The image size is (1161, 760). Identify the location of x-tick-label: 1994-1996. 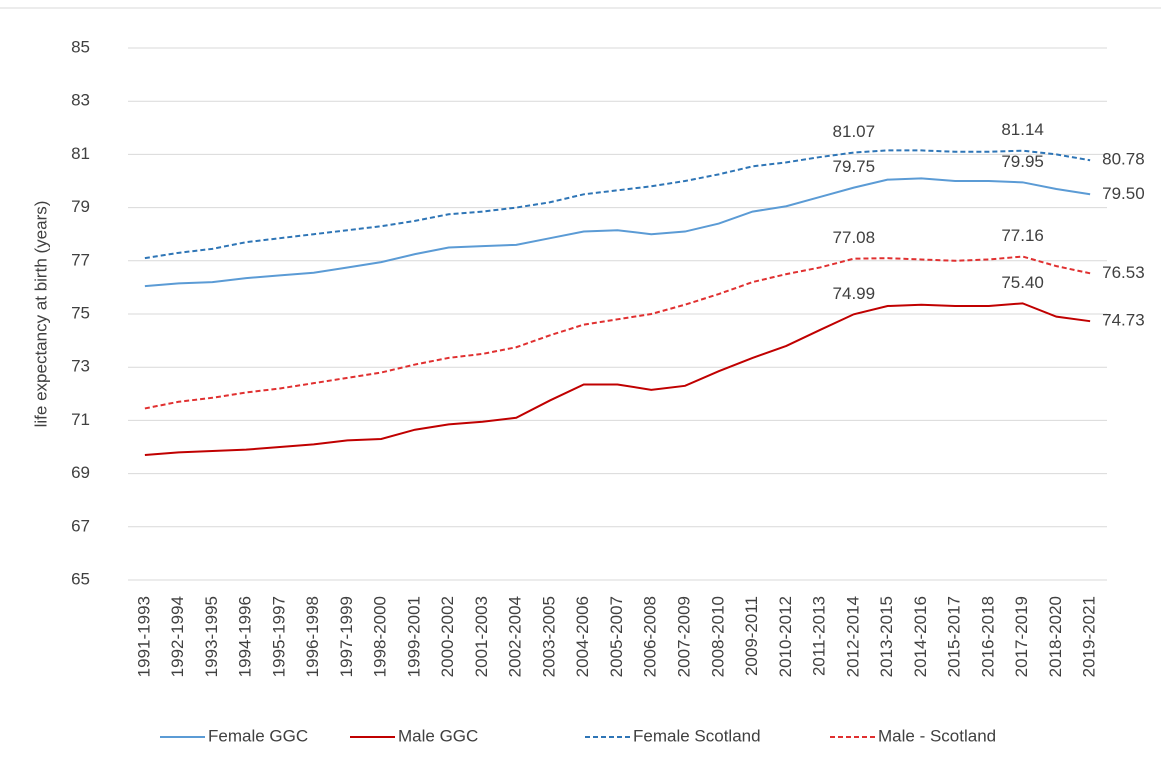
(245, 636).